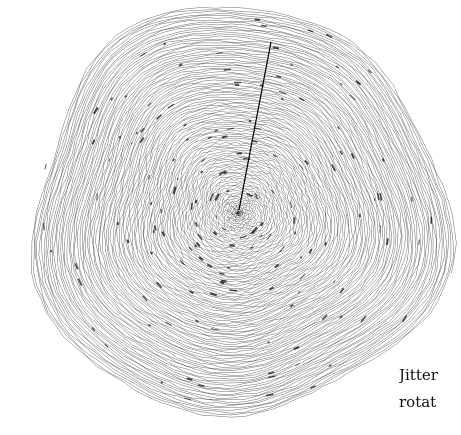  I want to click on caption-line-2: rotat, so click(430, 402).